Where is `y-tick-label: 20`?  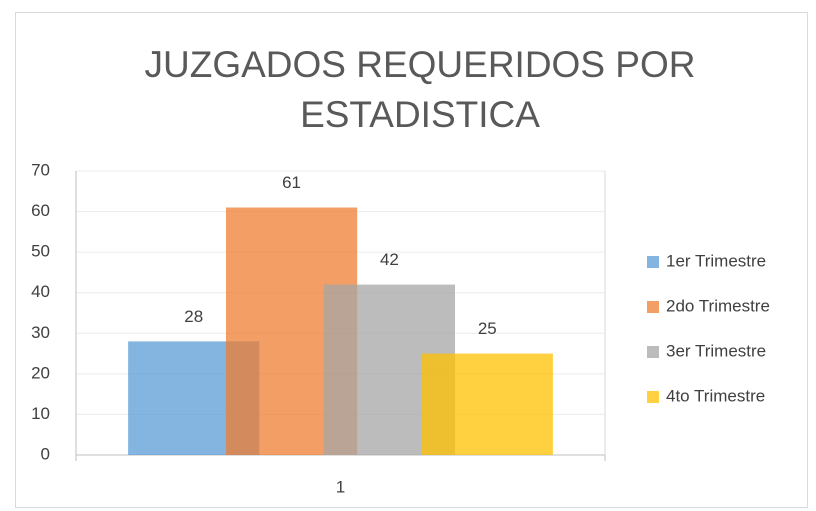
y-tick-label: 20 is located at coordinates (40, 372).